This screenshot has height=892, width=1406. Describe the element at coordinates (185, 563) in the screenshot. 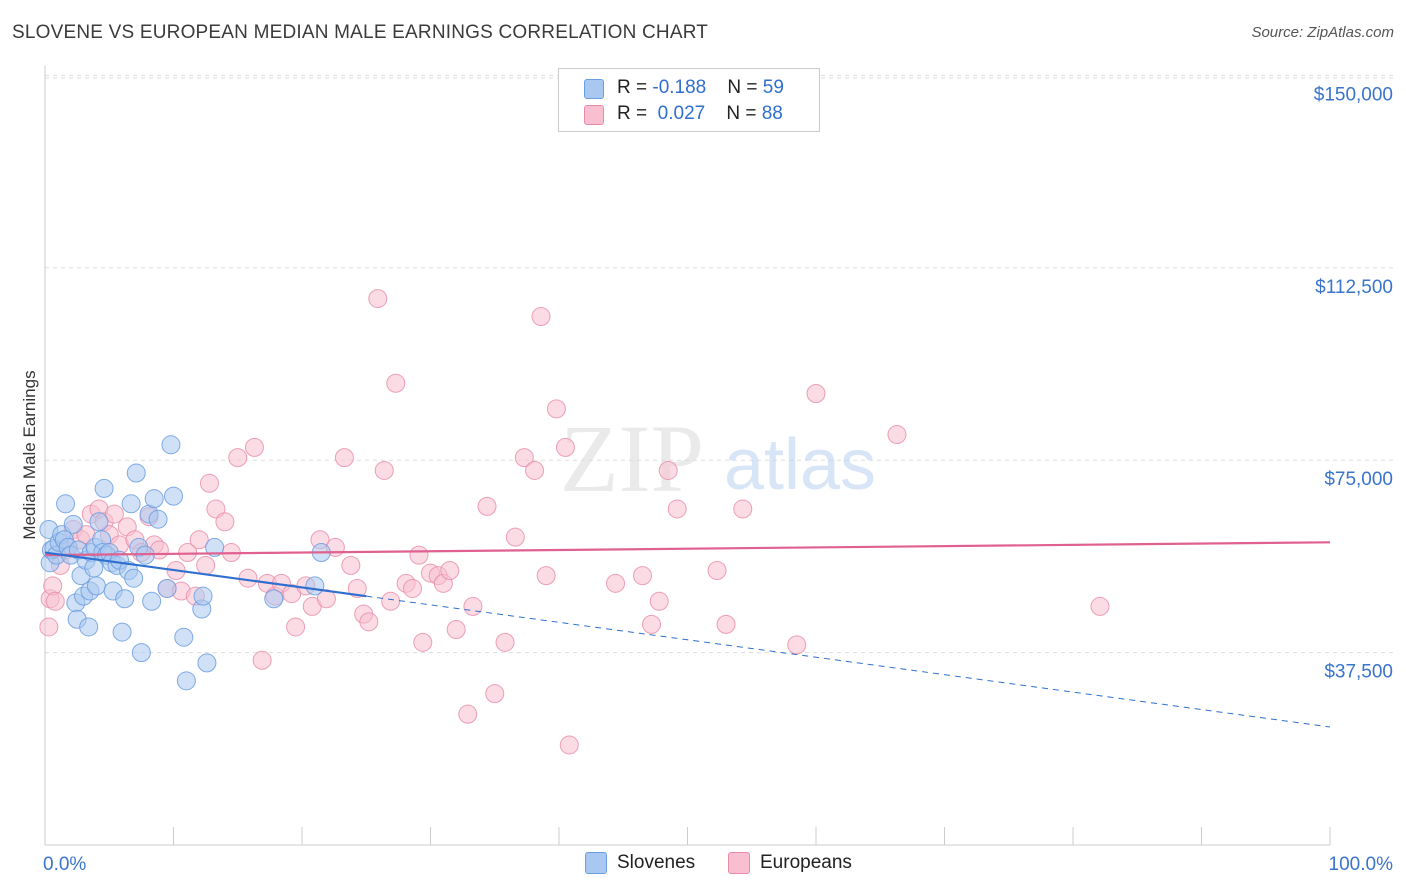

I see `slovenes-points` at that location.